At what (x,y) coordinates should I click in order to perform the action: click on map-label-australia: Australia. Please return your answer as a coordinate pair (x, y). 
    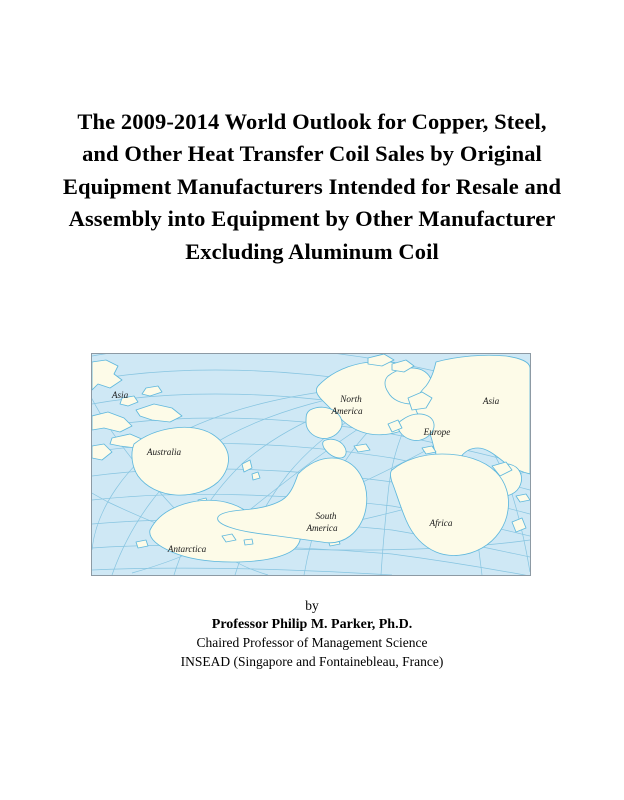
    Looking at the image, I should click on (164, 452).